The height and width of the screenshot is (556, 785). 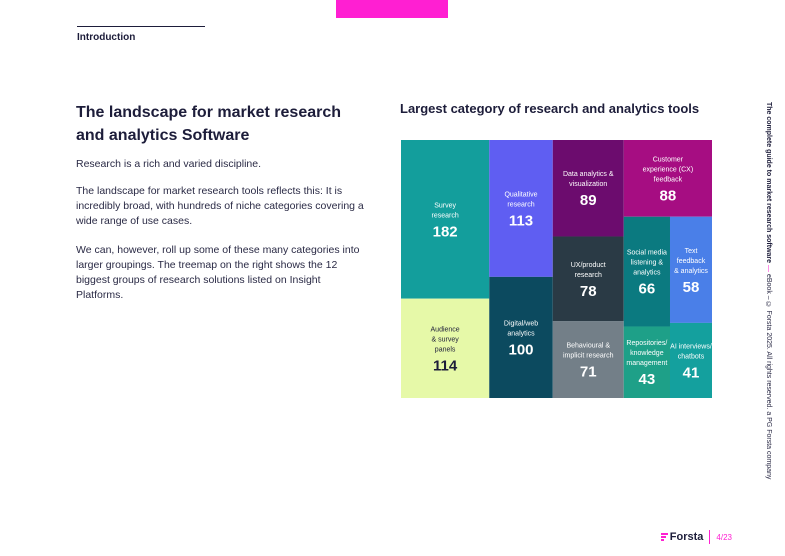 What do you see at coordinates (521, 220) in the screenshot?
I see `treemap-value: 113` at bounding box center [521, 220].